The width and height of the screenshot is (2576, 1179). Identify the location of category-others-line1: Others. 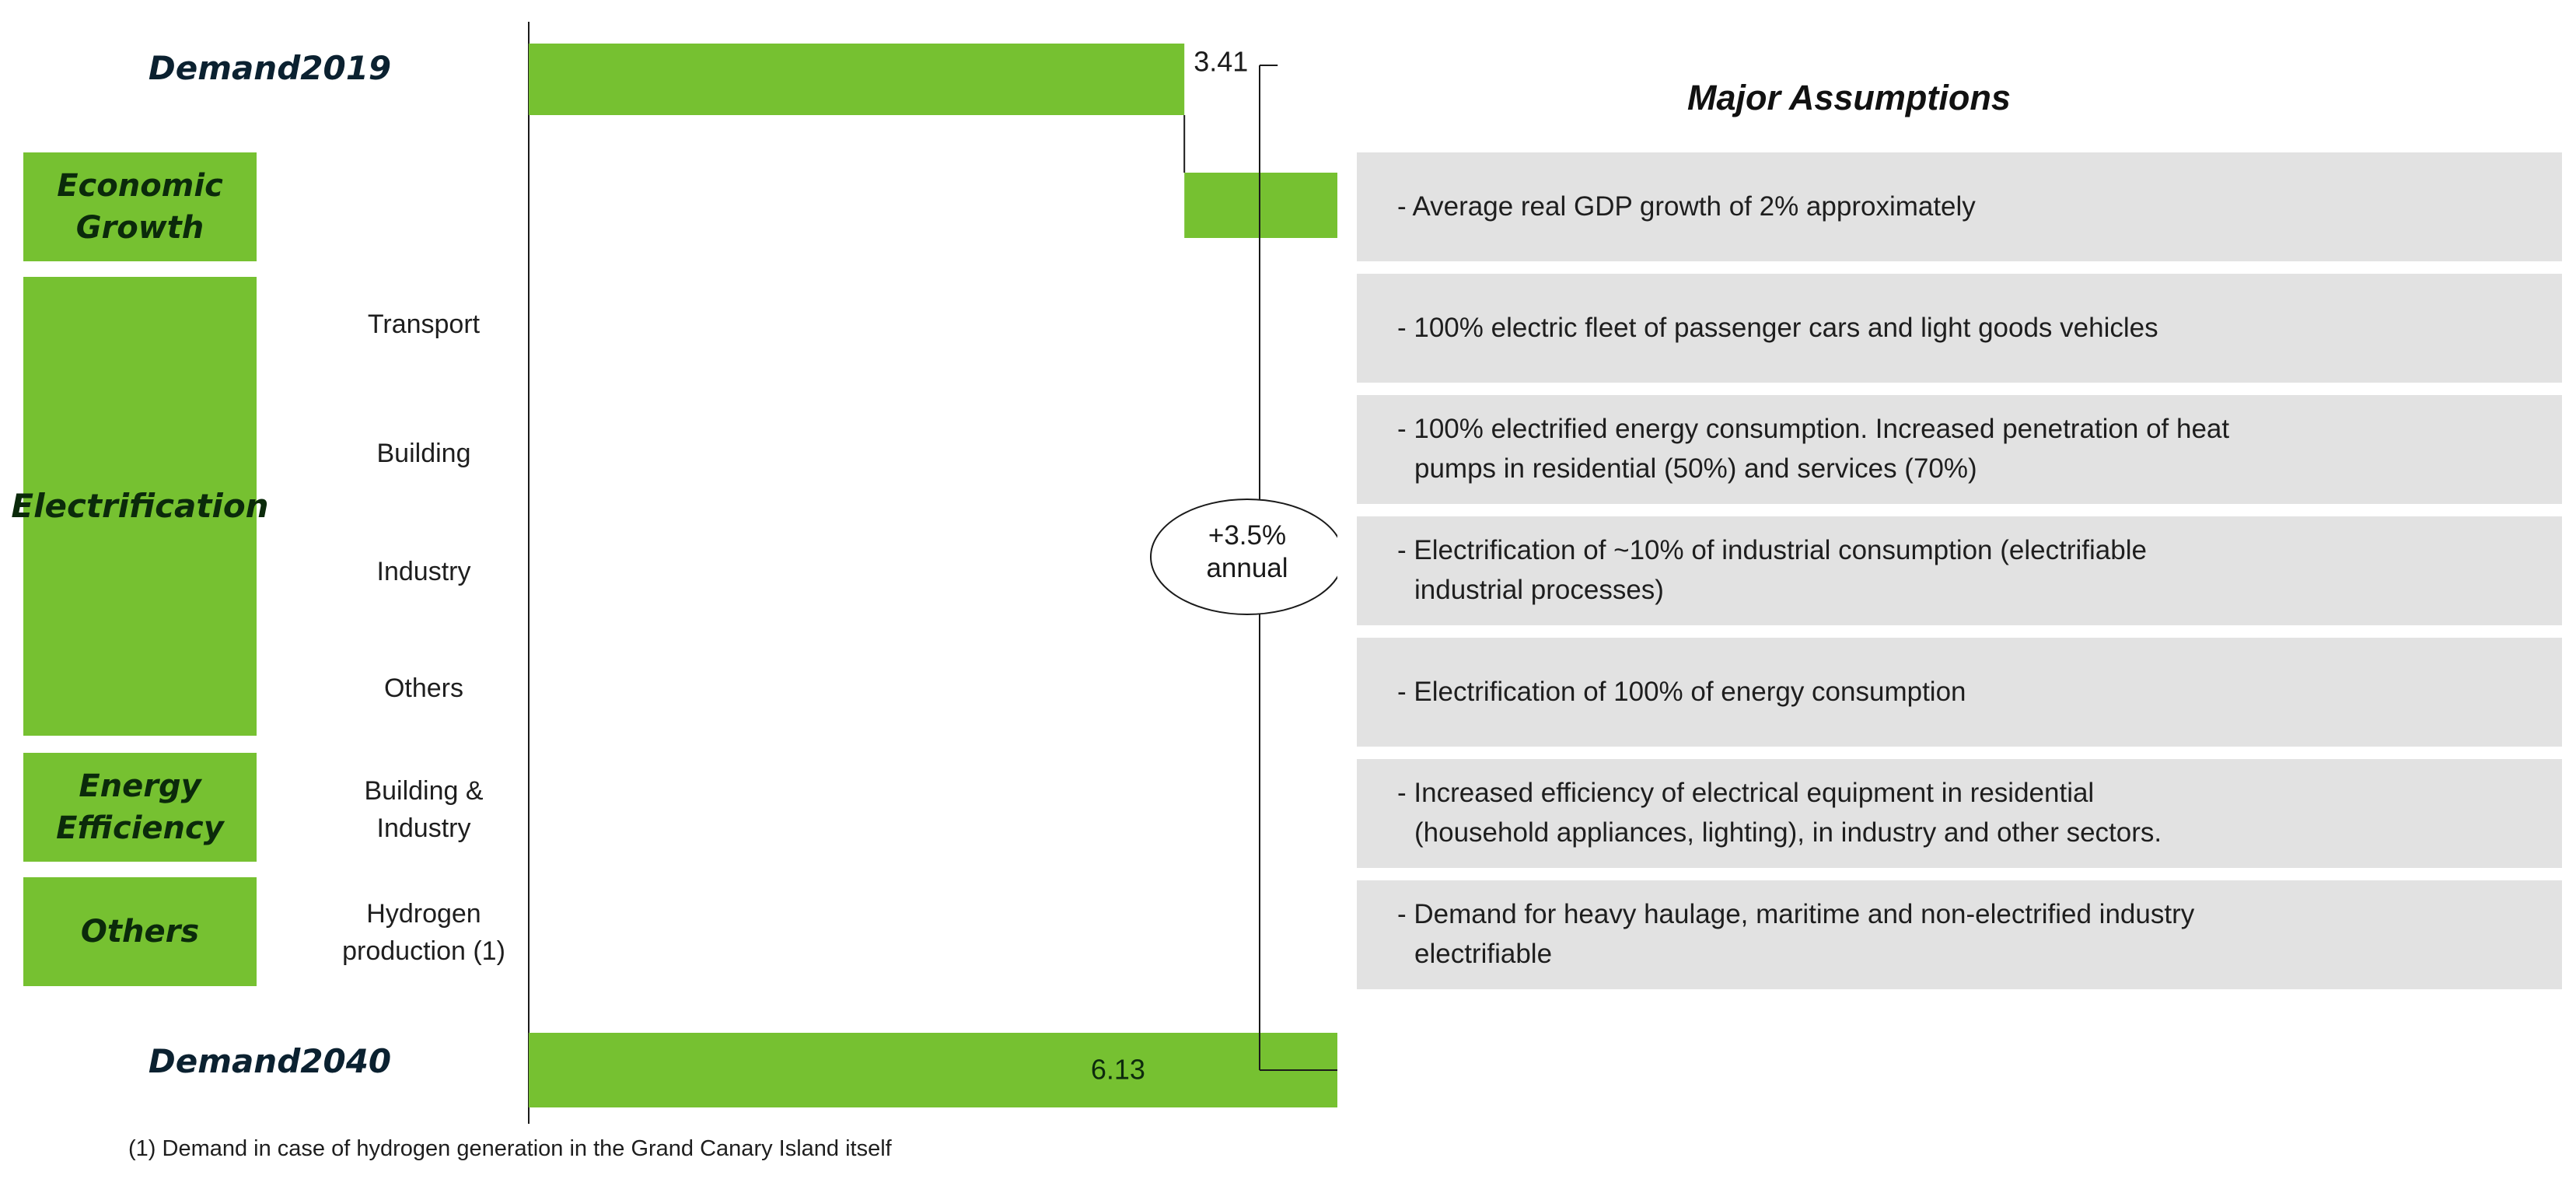
(140, 932).